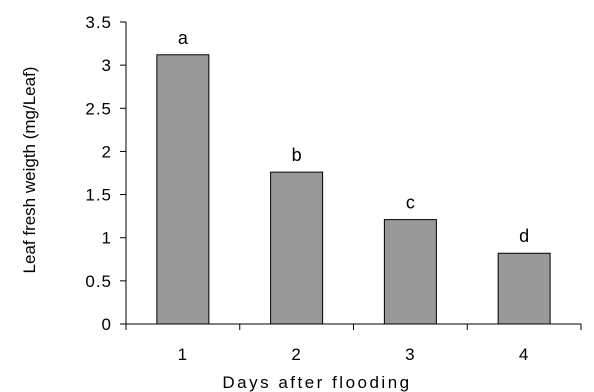  I want to click on y-tick-label: 2.5, so click(98, 108).